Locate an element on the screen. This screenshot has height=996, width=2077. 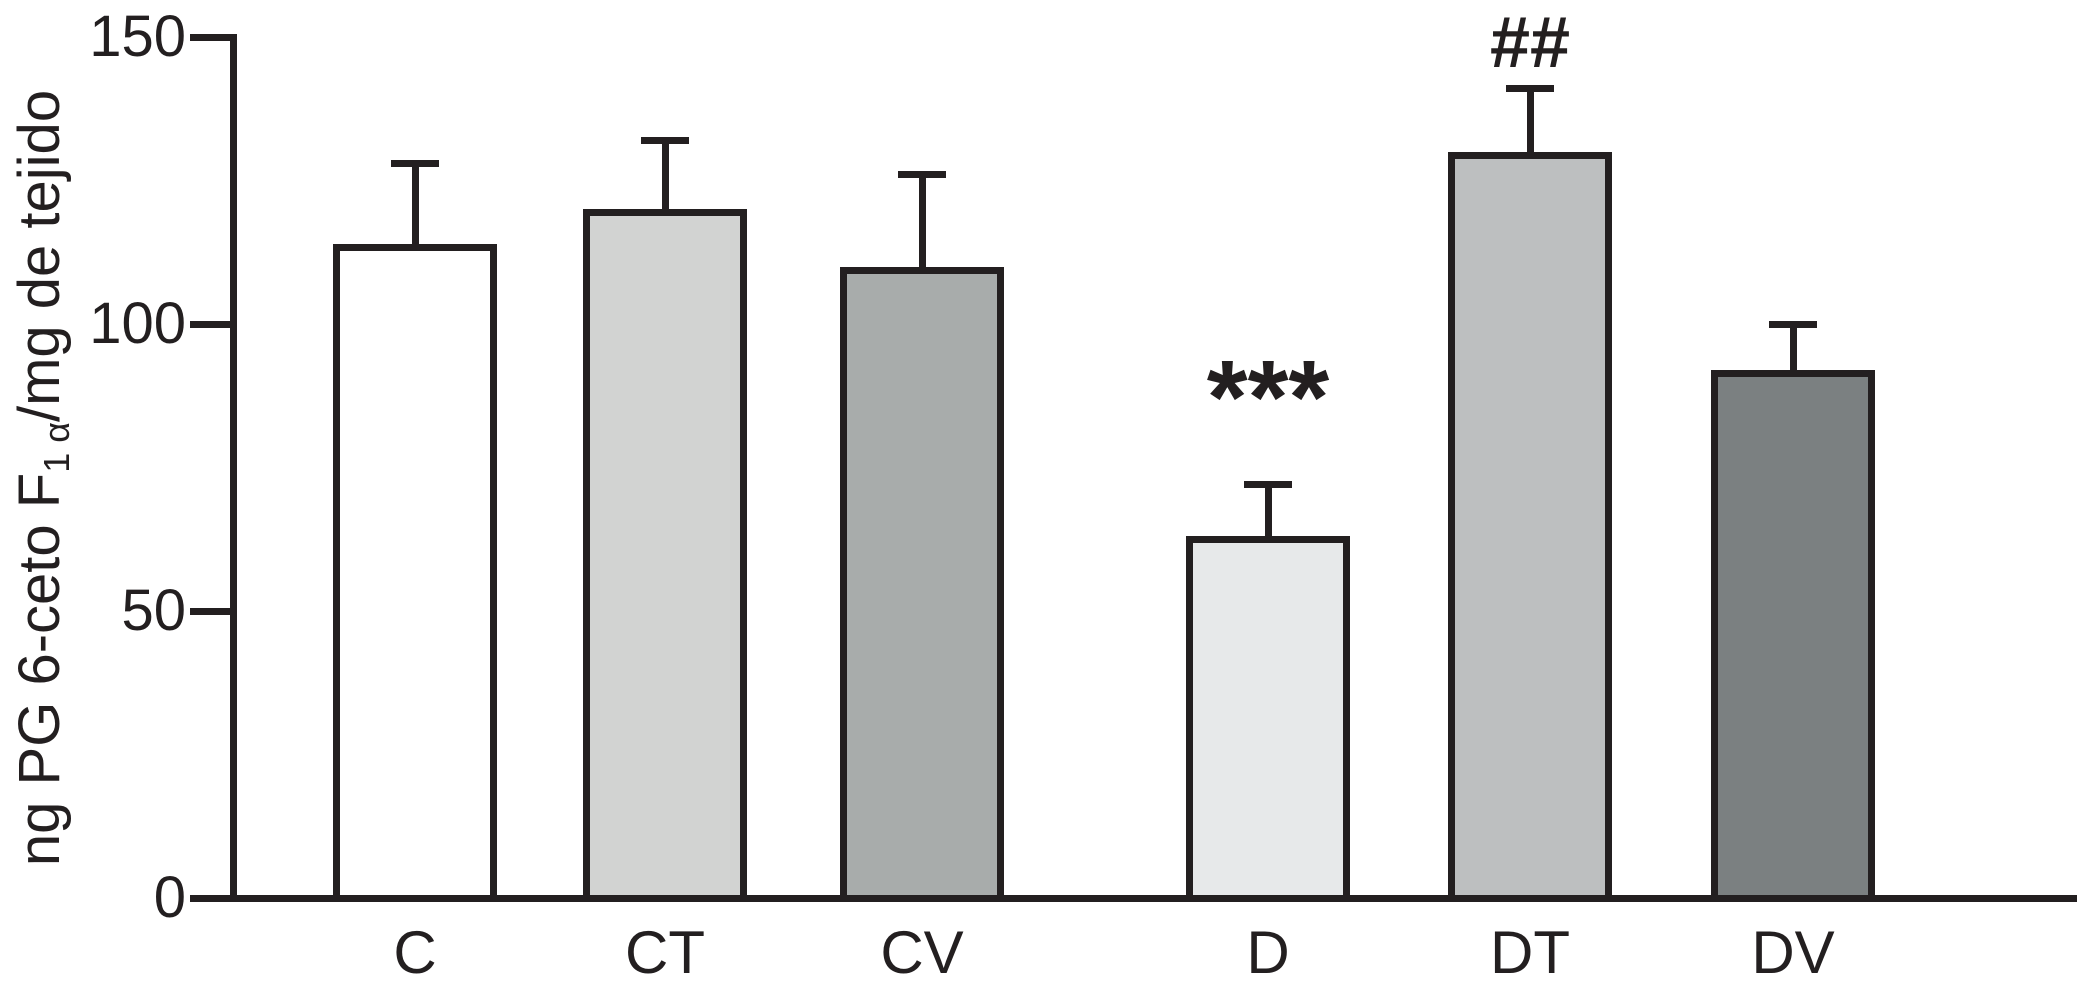
y-tick-label: 100 is located at coordinates (137, 323).